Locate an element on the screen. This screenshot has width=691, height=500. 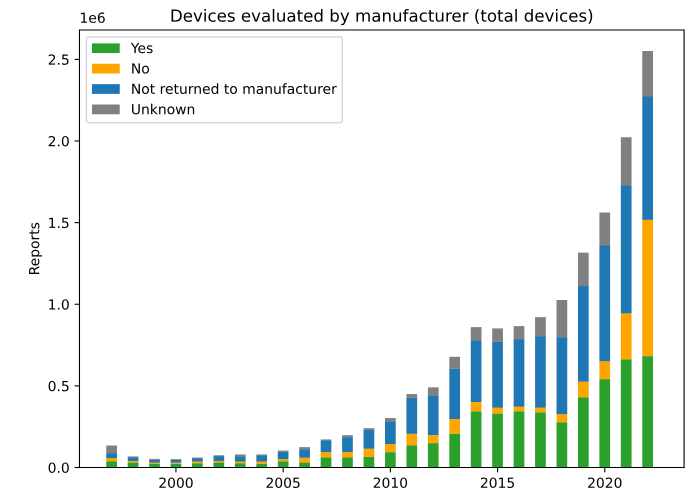
x-tick-label: 2015 is located at coordinates (497, 482).